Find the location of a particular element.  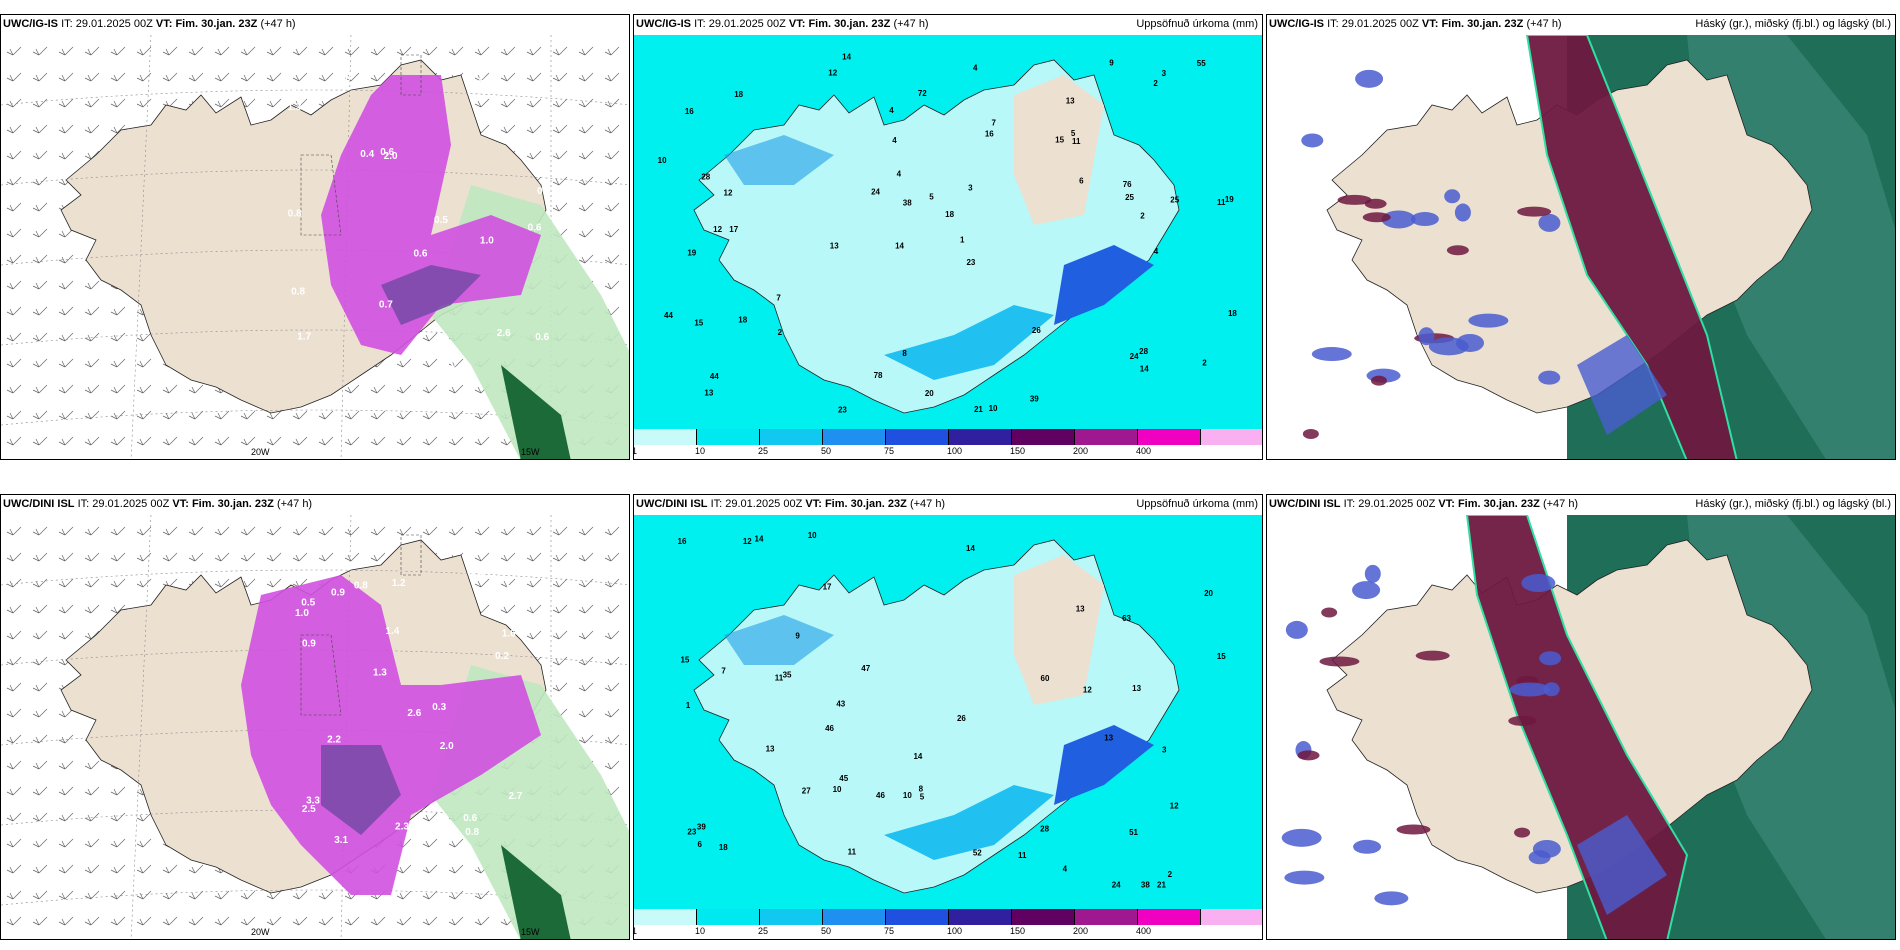

value-label: 8 is located at coordinates (904, 353).